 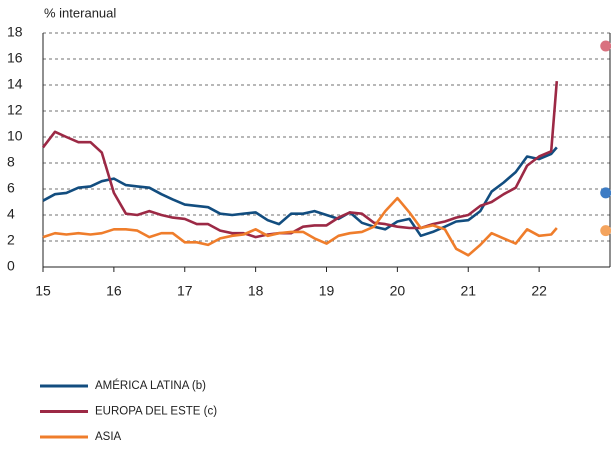 I want to click on y-tick-label: 6, so click(x=11, y=188).